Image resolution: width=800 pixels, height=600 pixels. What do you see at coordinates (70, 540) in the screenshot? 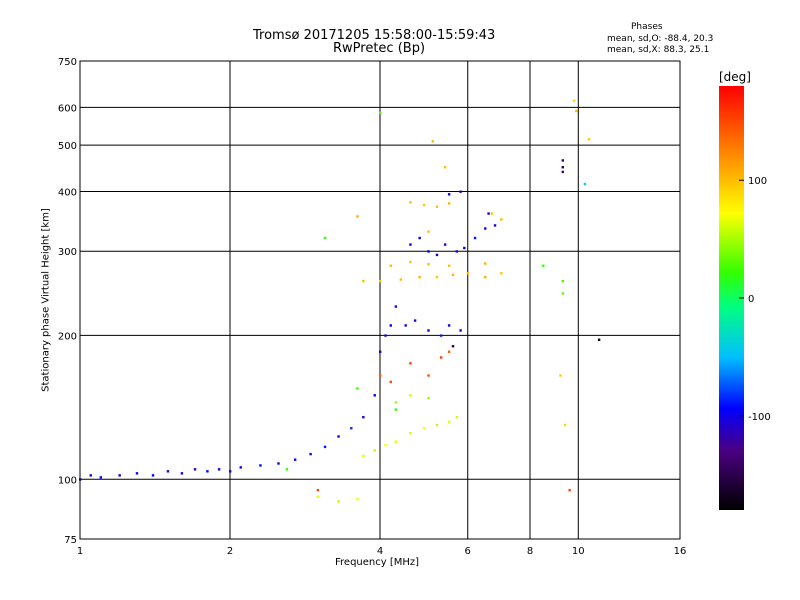
I see `y-tick-label: 75` at bounding box center [70, 540].